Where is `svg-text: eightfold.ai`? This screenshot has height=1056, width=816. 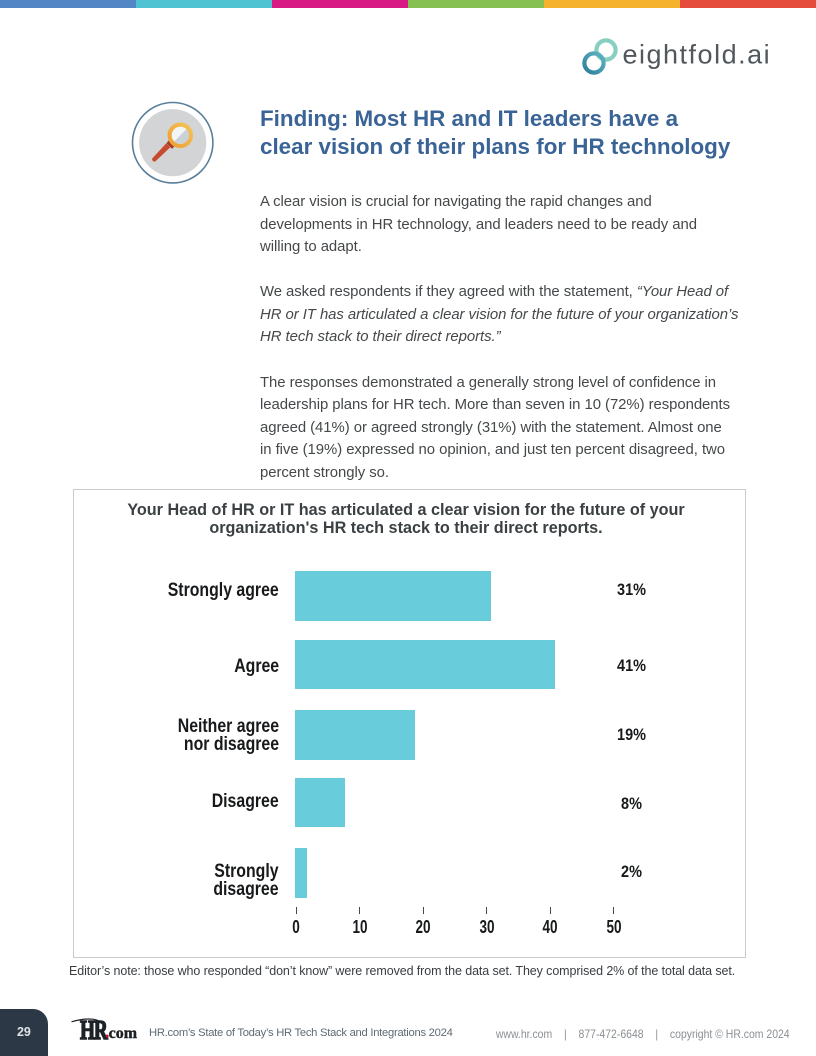
svg-text: eightfold.ai is located at coordinates (697, 54).